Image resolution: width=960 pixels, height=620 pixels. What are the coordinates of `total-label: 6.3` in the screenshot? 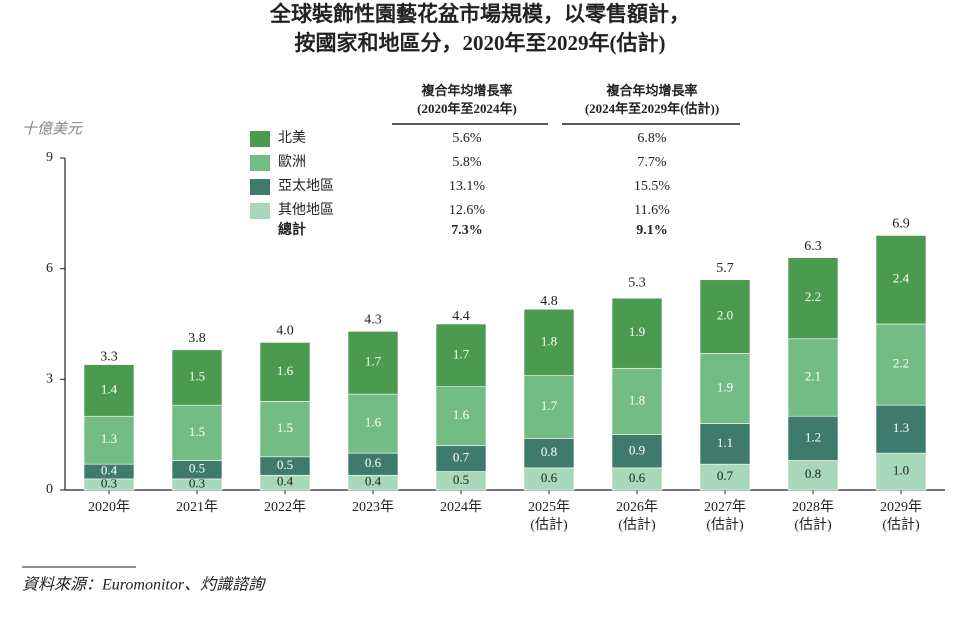 It's located at (813, 246).